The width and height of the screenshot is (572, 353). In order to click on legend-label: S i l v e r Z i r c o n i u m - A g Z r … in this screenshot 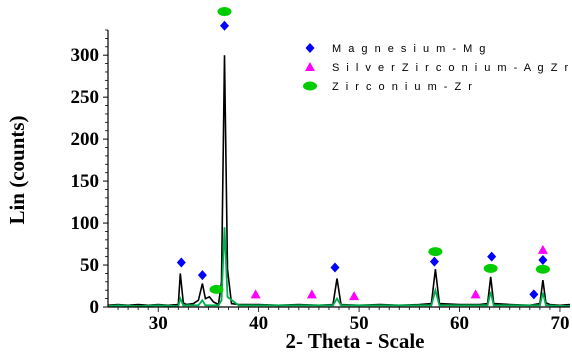, I will do `click(452, 68)`.